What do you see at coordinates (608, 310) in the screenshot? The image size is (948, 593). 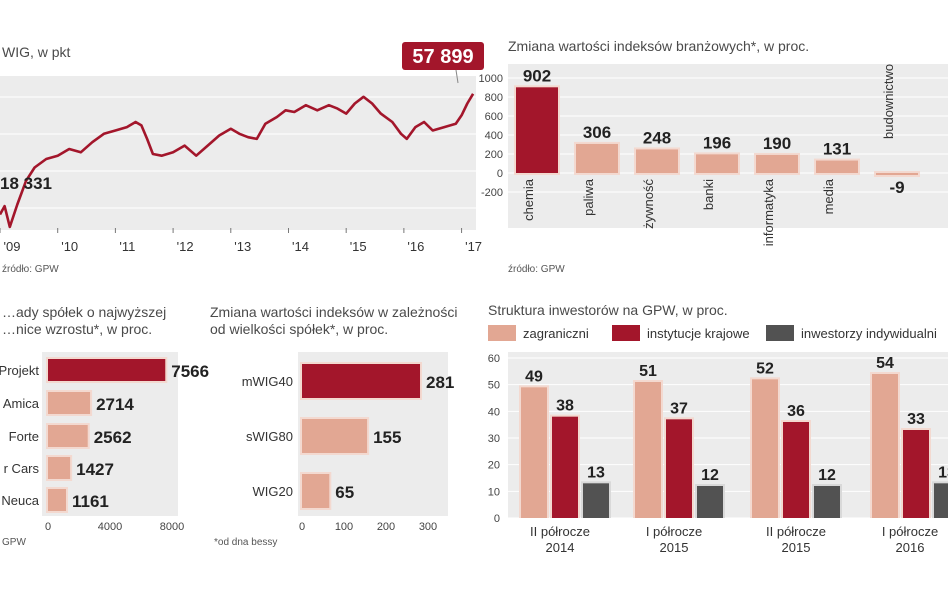 I see `investors-title: Struktura inwestorów na GPW, w proc.` at bounding box center [608, 310].